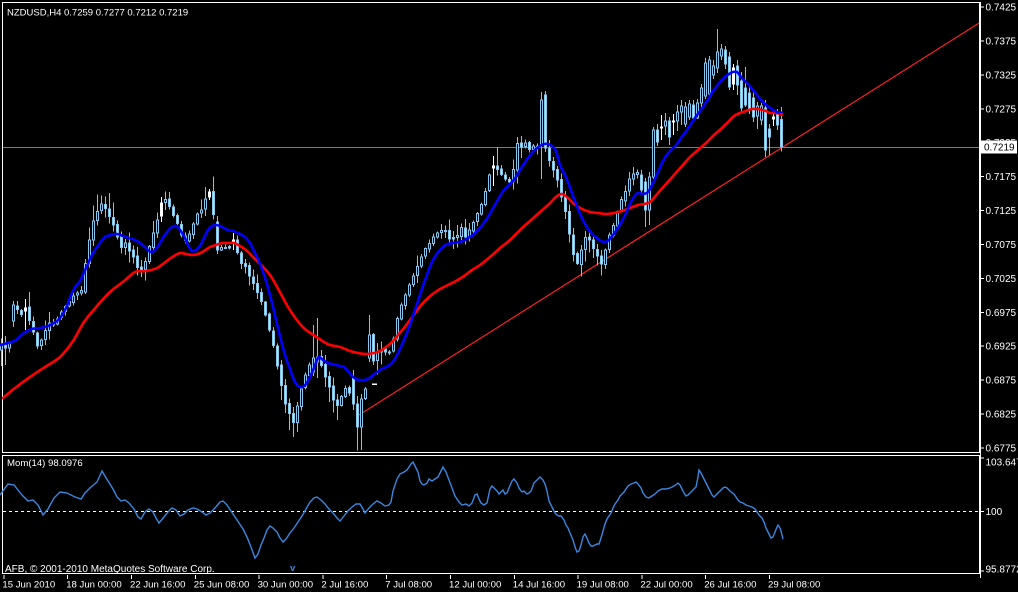 The width and height of the screenshot is (1018, 592). I want to click on svg-text: 0.7425, so click(1001, 8).